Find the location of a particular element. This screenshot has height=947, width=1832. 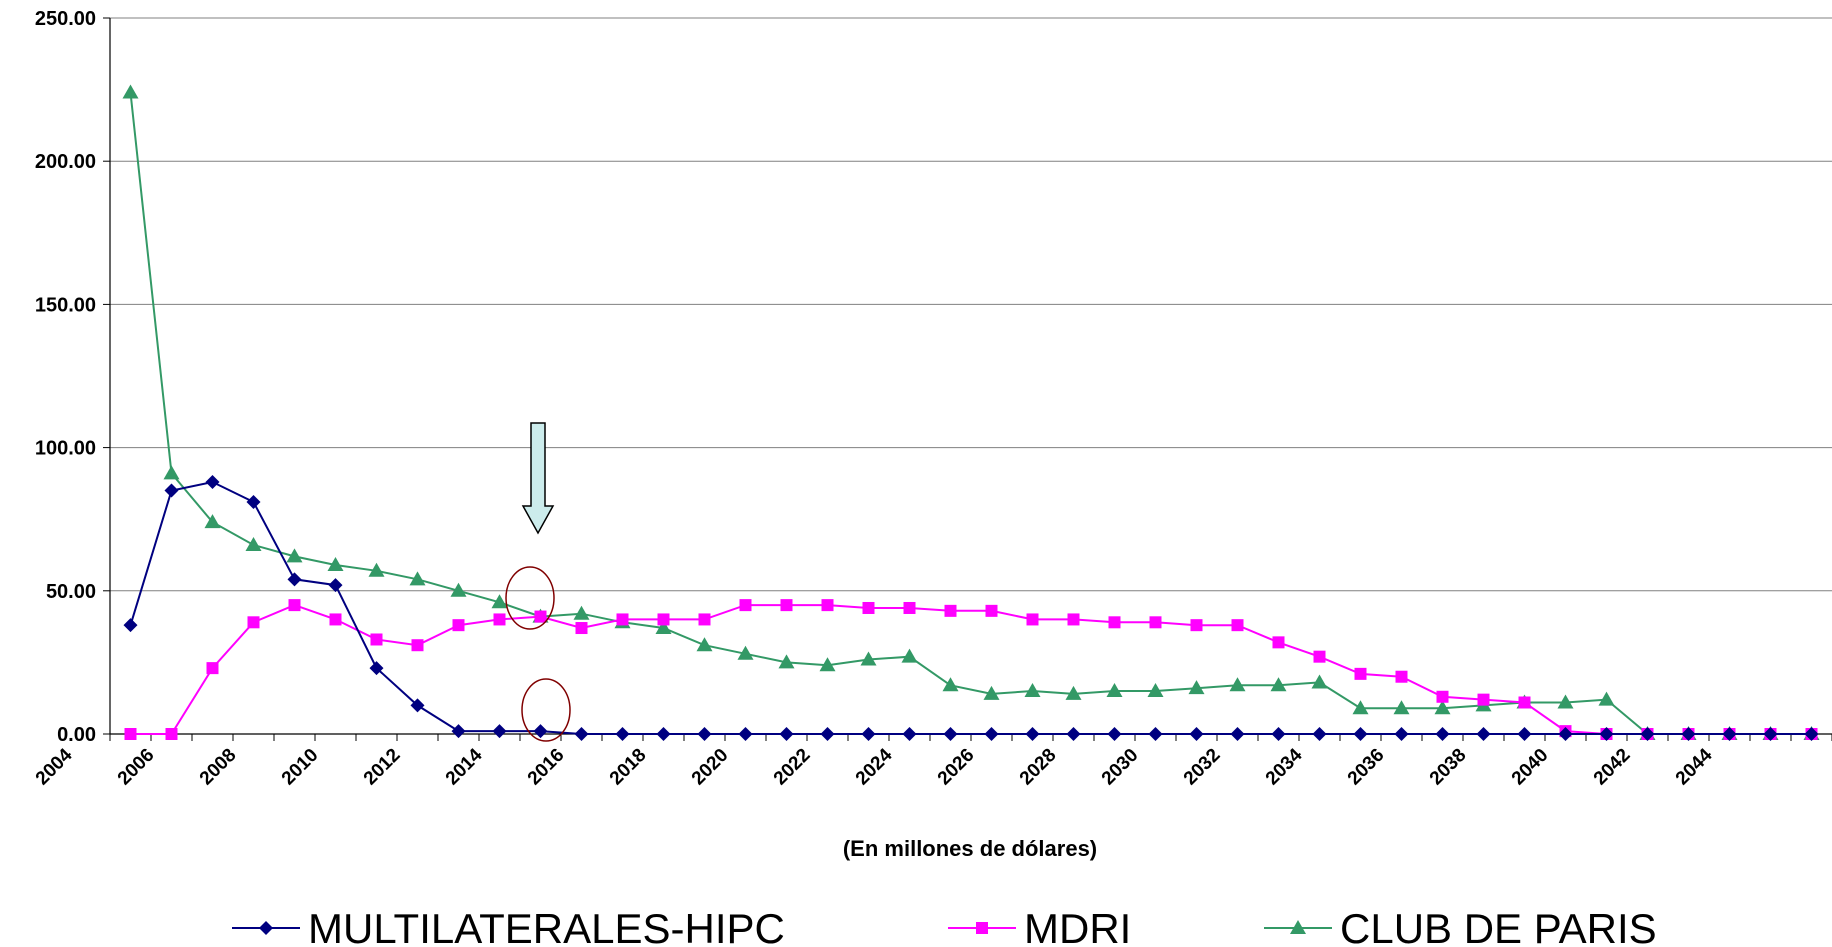

y-axis-ticks: 0.00 50.00 100.00 150.00 200.00 250.00 is located at coordinates (65, 377).